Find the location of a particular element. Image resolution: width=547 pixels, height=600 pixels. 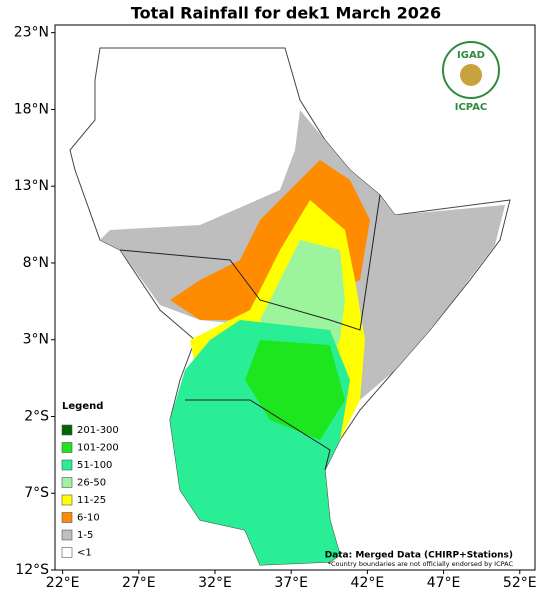

logo: IGAD ICPAC is located at coordinates (471, 77).